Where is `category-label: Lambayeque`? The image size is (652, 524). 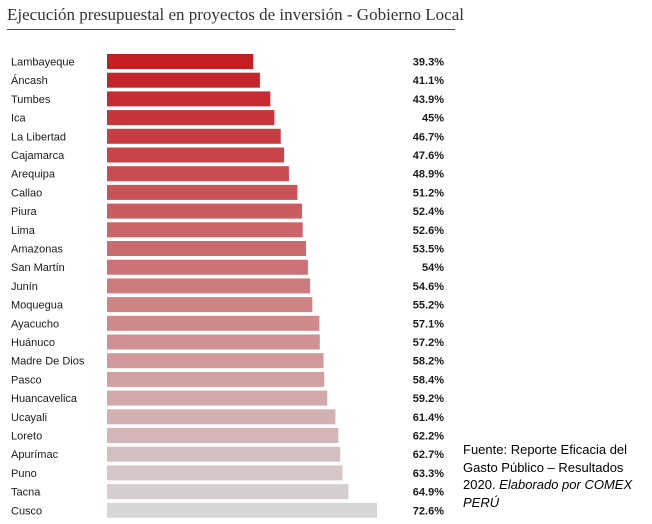 category-label: Lambayeque is located at coordinates (43, 63).